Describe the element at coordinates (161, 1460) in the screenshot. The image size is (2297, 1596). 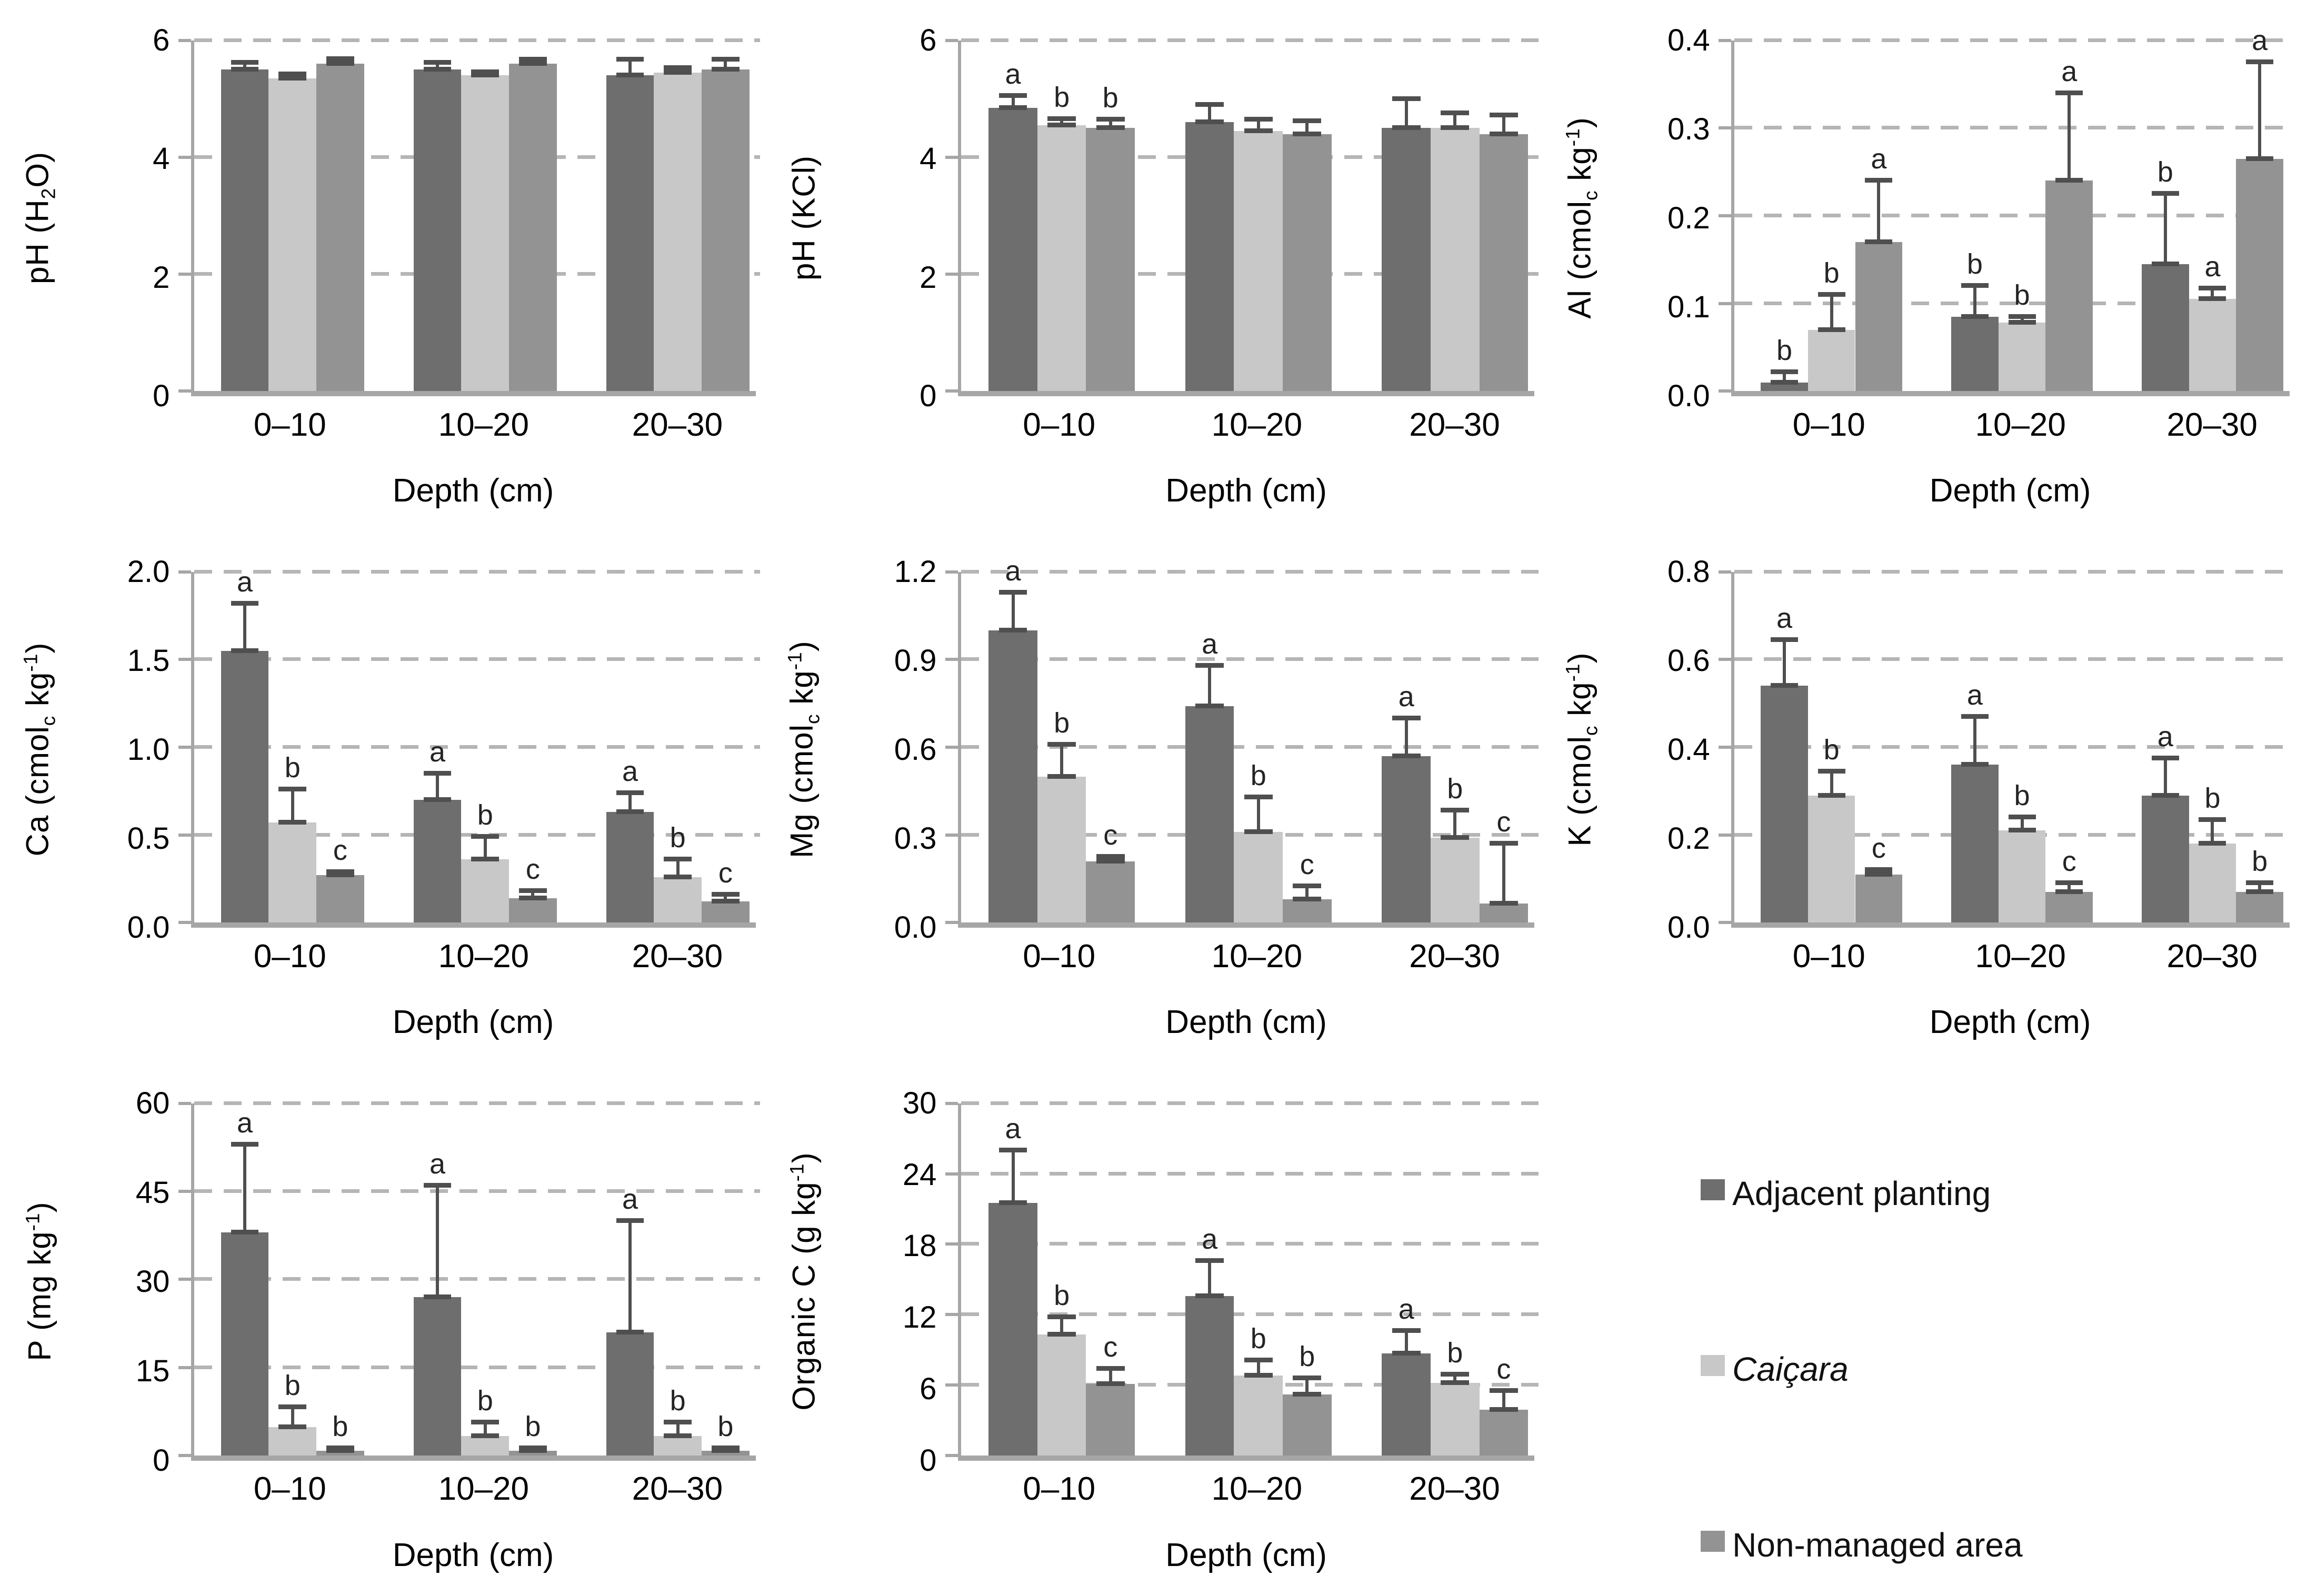
I see `y-tick-label: 0` at that location.